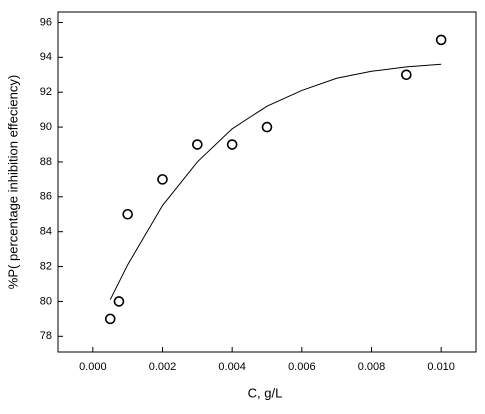 This screenshot has width=485, height=414. I want to click on x-tick-label: 0.002, so click(163, 367).